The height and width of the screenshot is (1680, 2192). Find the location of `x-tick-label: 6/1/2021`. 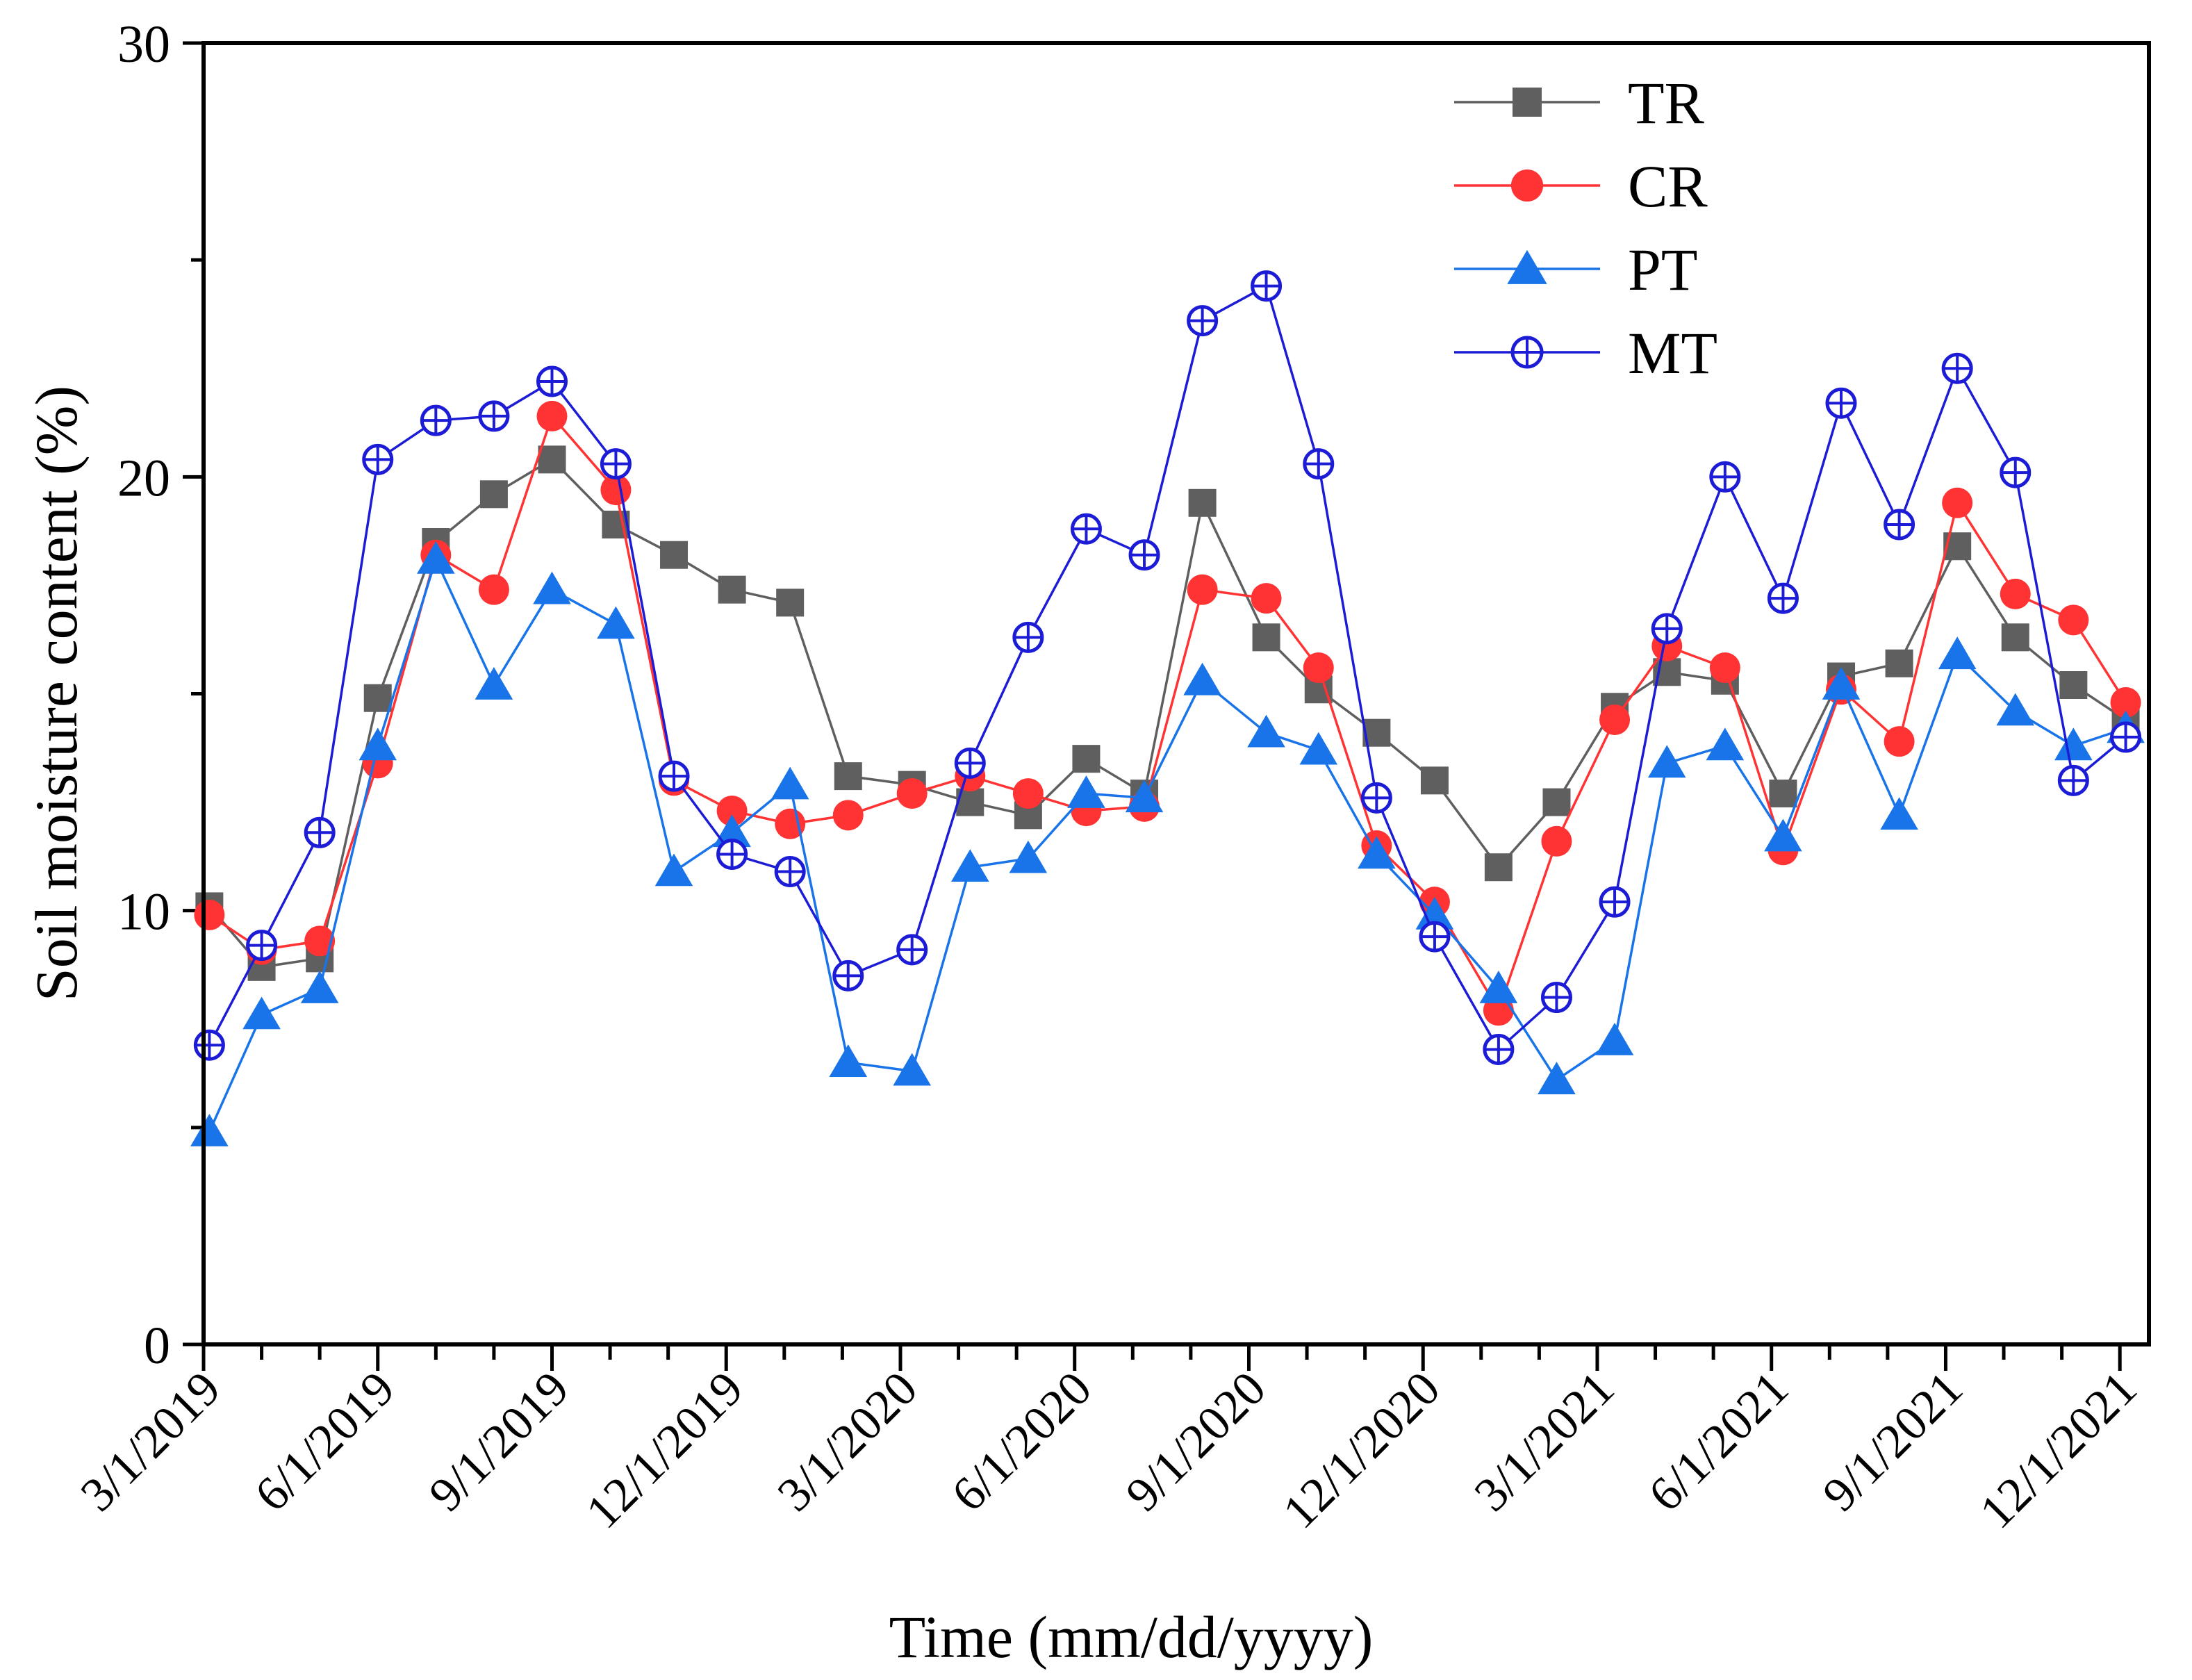

x-tick-label: 6/1/2021 is located at coordinates (1719, 1442).